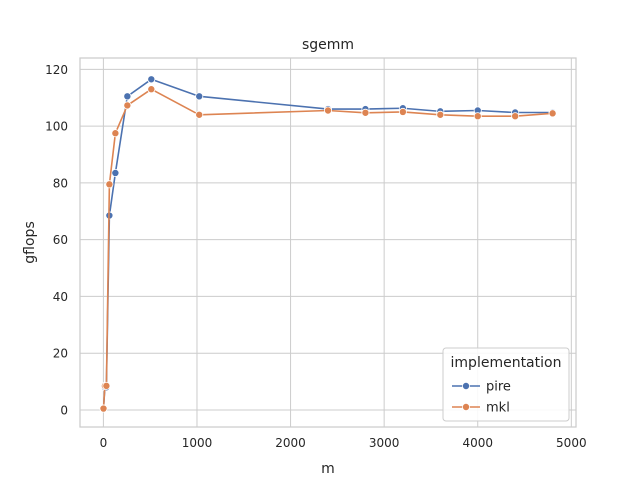 The height and width of the screenshot is (480, 640). I want to click on x-tick-label: 0, so click(104, 443).